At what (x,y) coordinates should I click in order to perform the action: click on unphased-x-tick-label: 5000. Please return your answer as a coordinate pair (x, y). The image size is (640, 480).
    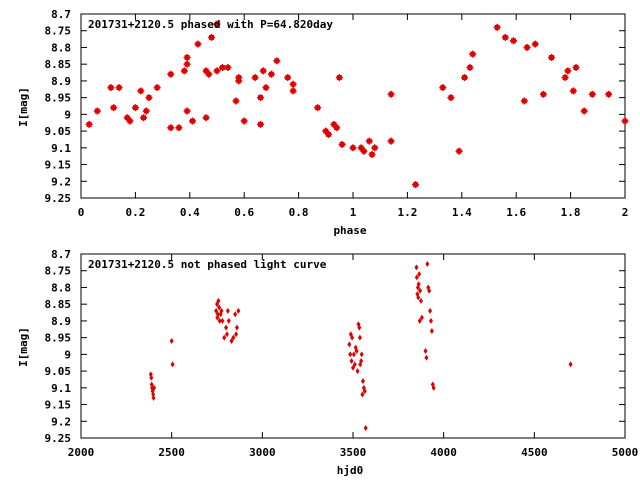
    Looking at the image, I should click on (625, 452).